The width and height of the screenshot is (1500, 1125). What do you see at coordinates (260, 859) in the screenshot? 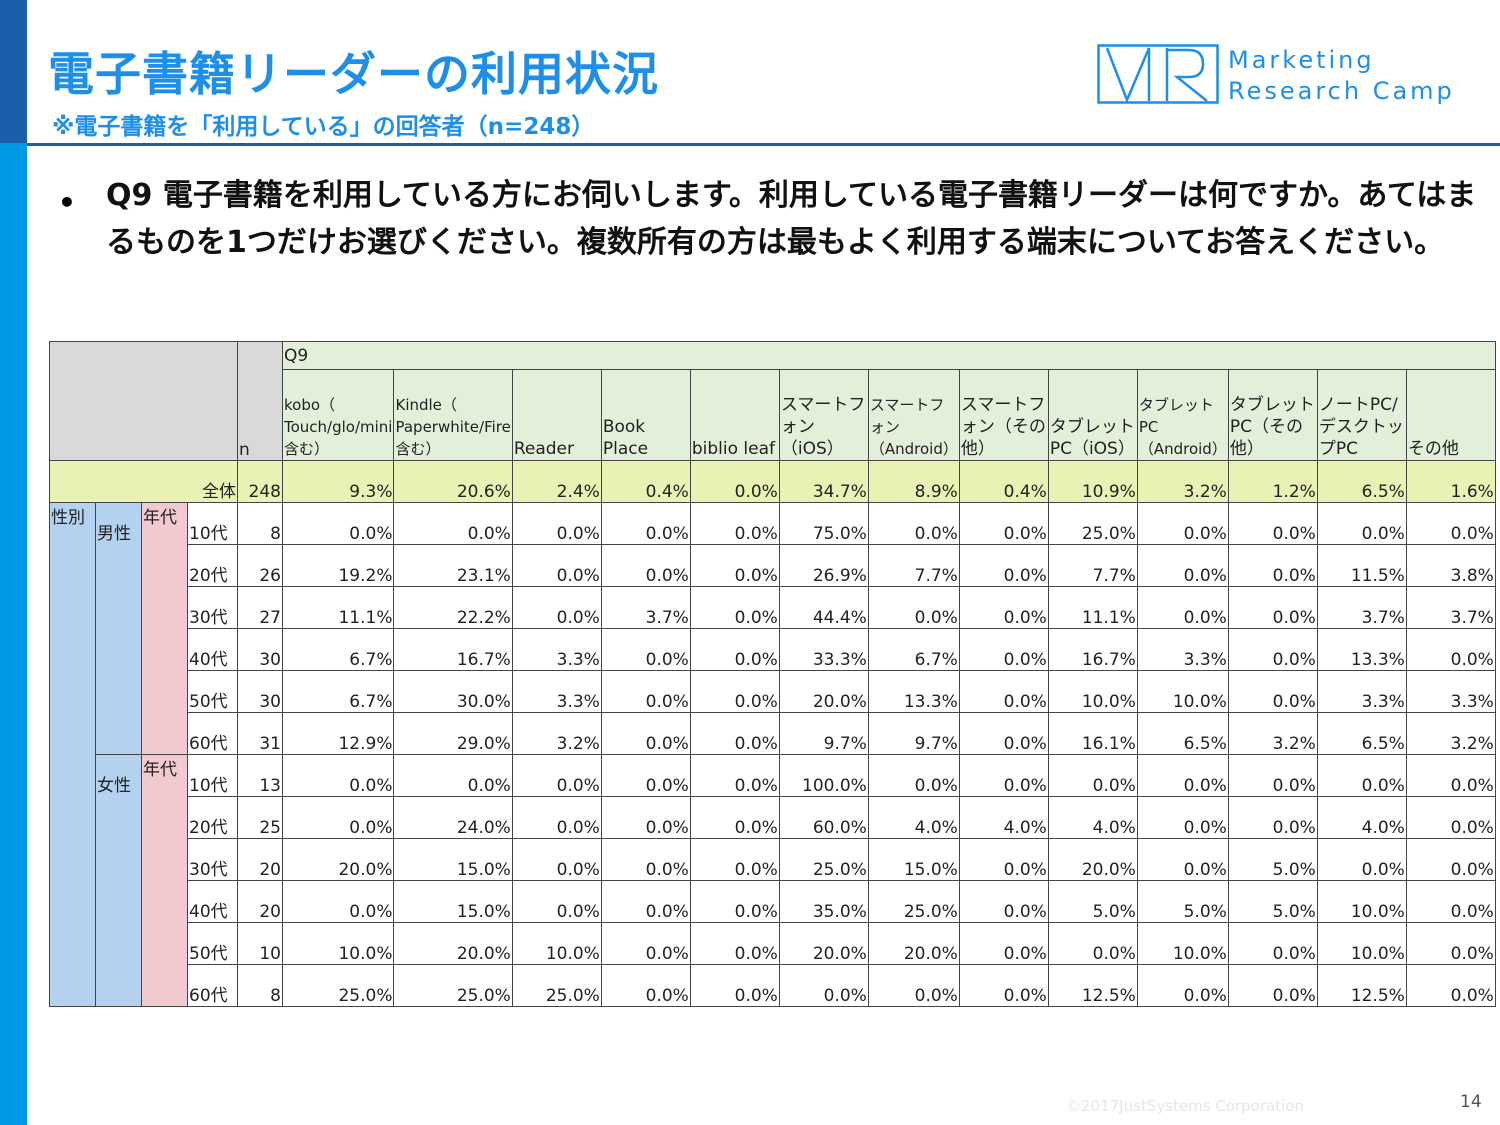
I see `n-cell: 20` at bounding box center [260, 859].